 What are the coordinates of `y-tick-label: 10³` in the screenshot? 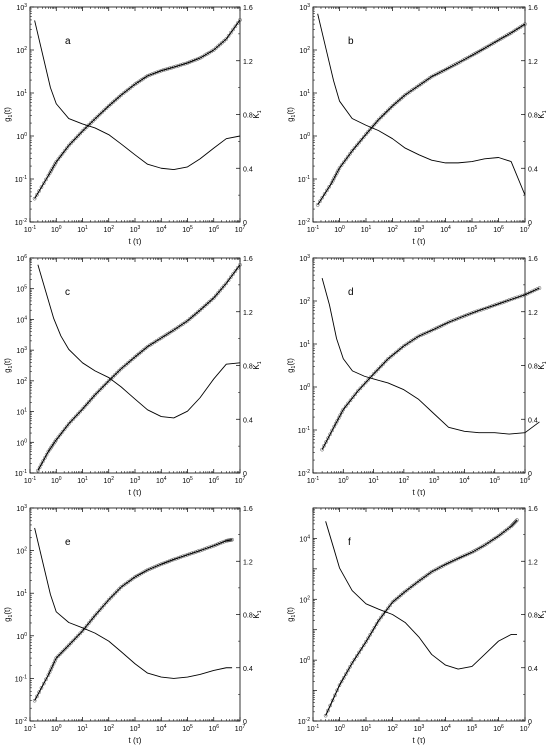 It's located at (21, 350).